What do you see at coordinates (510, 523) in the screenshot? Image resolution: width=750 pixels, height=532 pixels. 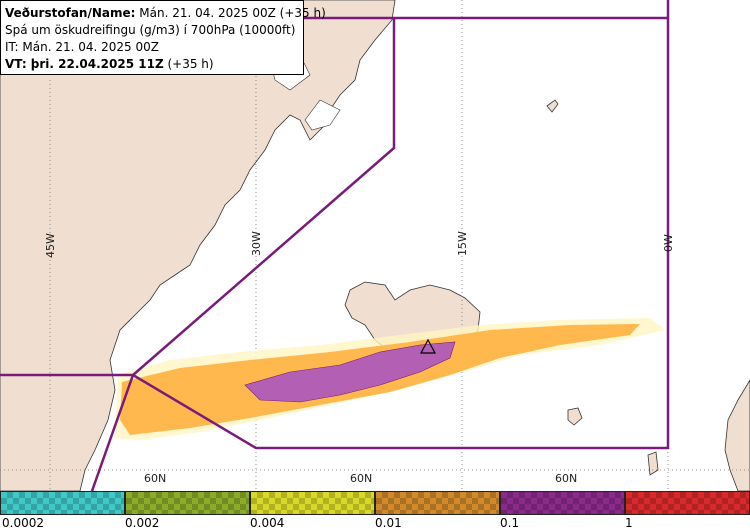 I see `legend-tick: 0.1` at bounding box center [510, 523].